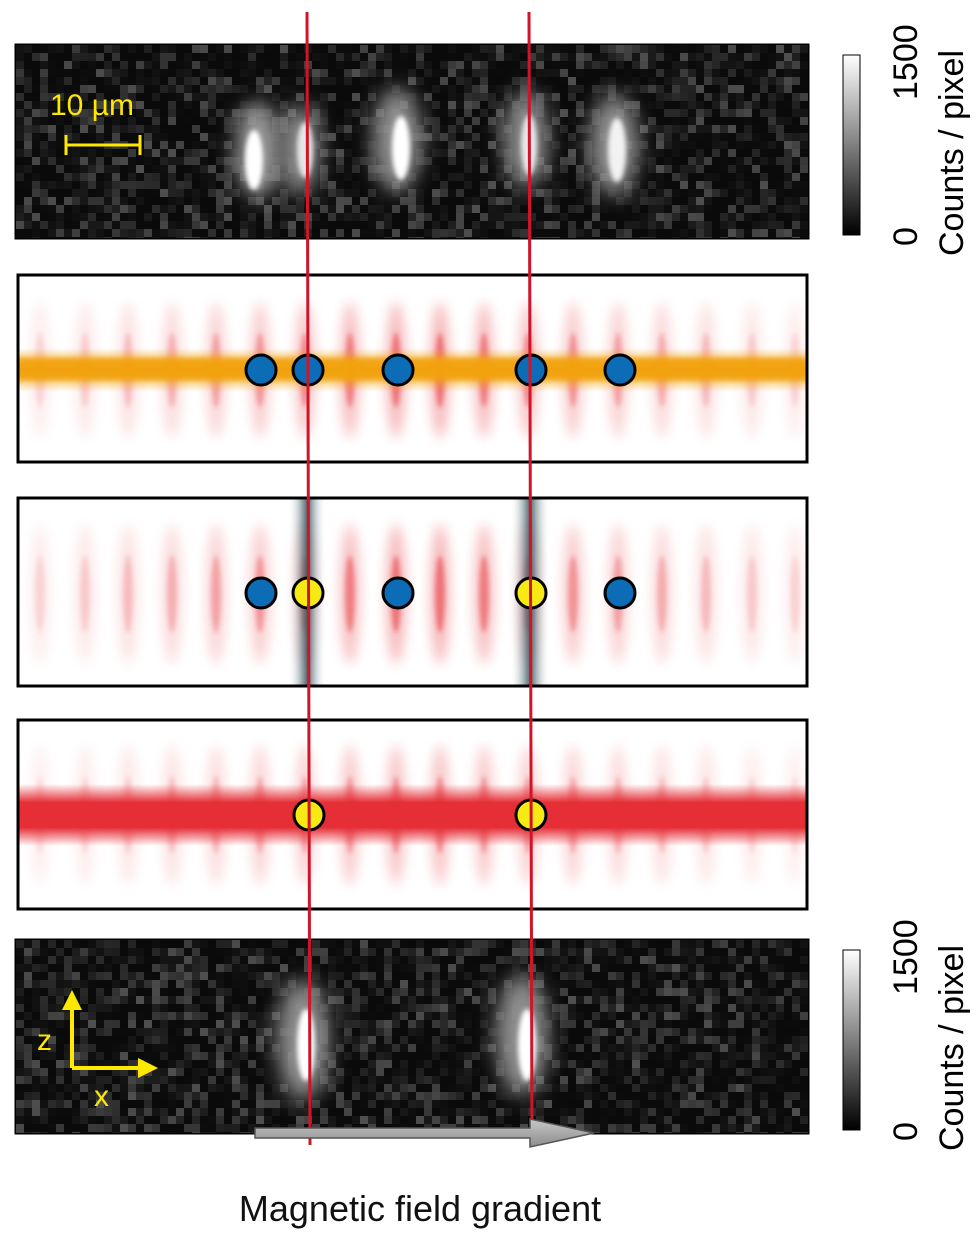 This screenshot has width=976, height=1260. What do you see at coordinates (906, 1131) in the screenshot?
I see `colorbar-bottom-min: 0` at bounding box center [906, 1131].